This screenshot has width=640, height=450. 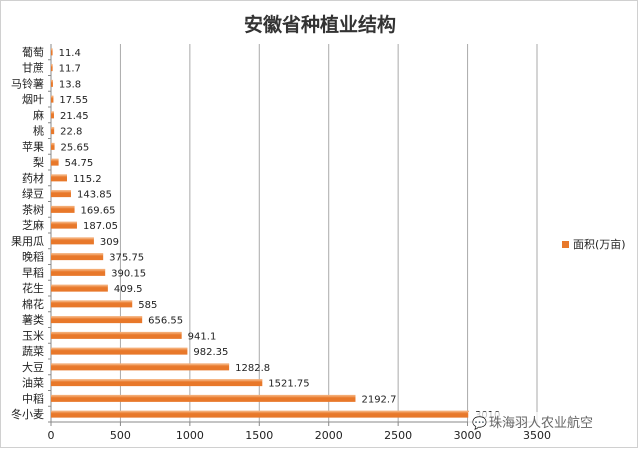 I want to click on category-label: 中稻, so click(x=33, y=398).